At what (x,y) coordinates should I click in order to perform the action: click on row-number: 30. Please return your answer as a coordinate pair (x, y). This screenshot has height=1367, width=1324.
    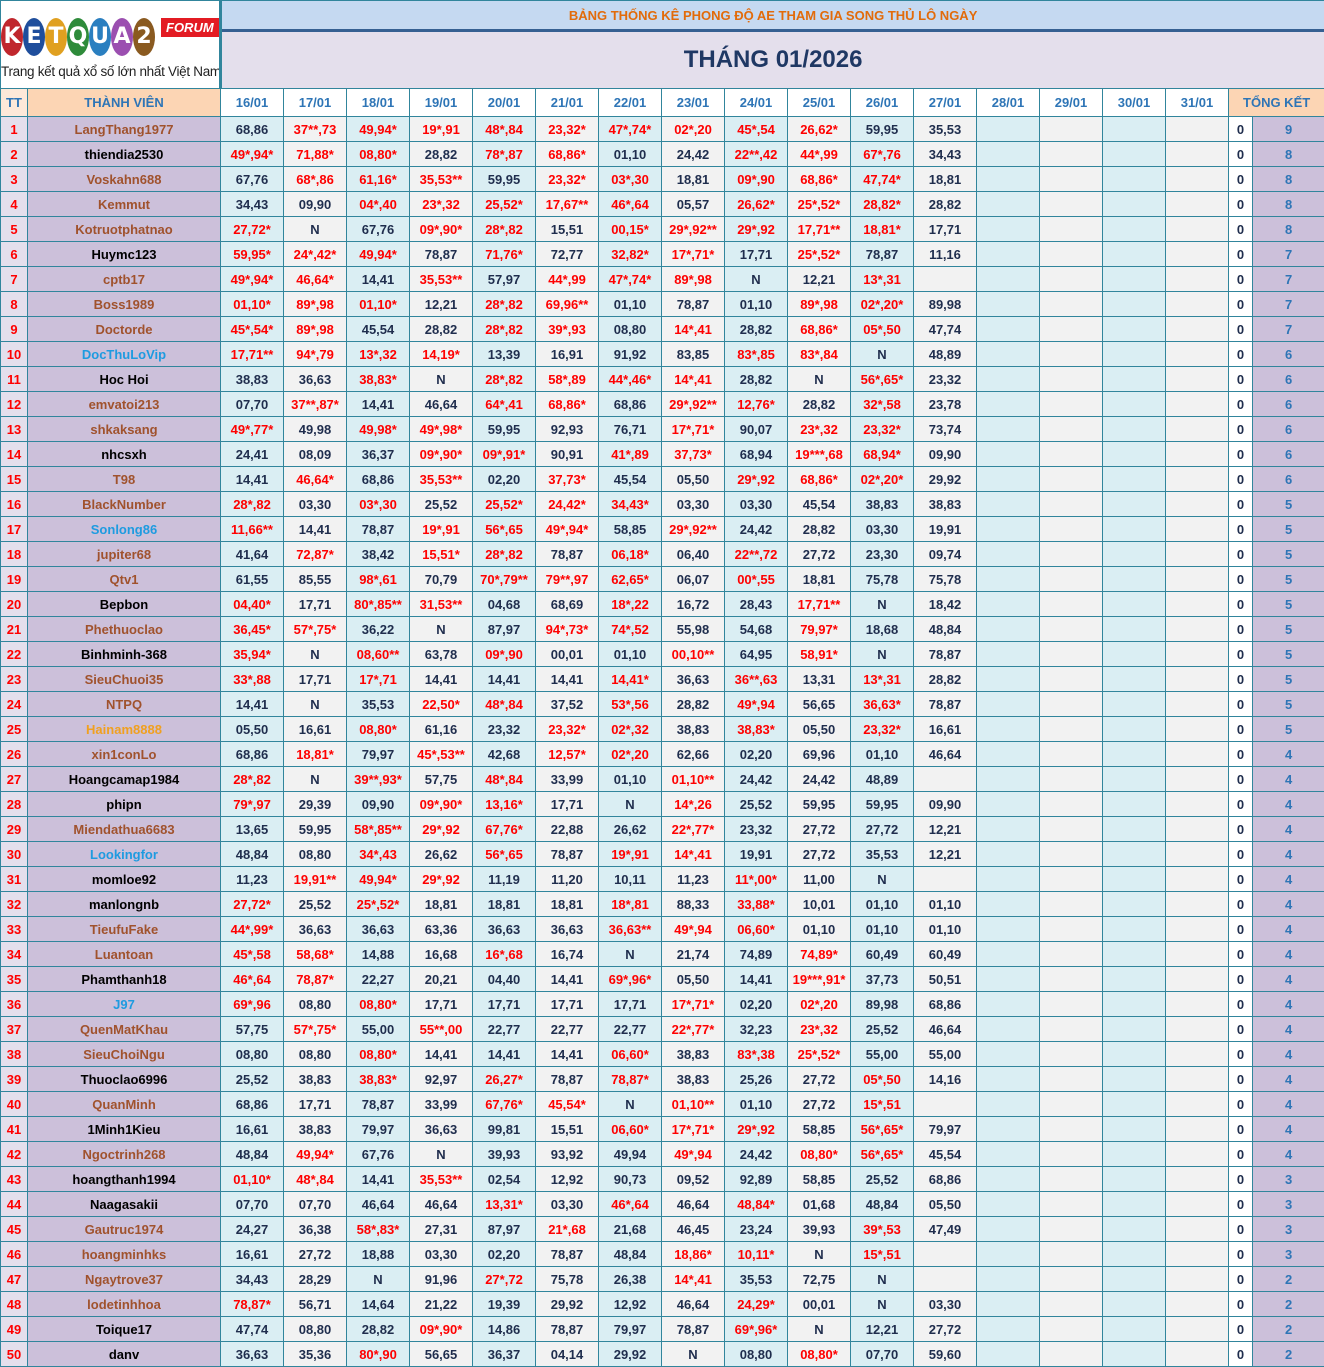
    Looking at the image, I should click on (14, 854).